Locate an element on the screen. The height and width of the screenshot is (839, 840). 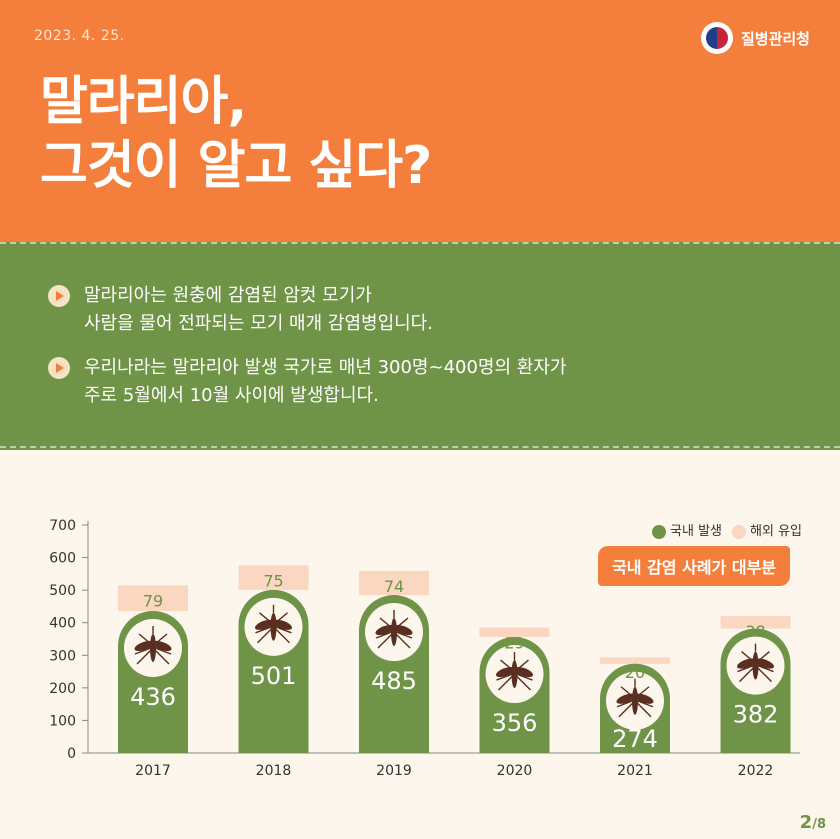
divider-bottom is located at coordinates (420, 447).